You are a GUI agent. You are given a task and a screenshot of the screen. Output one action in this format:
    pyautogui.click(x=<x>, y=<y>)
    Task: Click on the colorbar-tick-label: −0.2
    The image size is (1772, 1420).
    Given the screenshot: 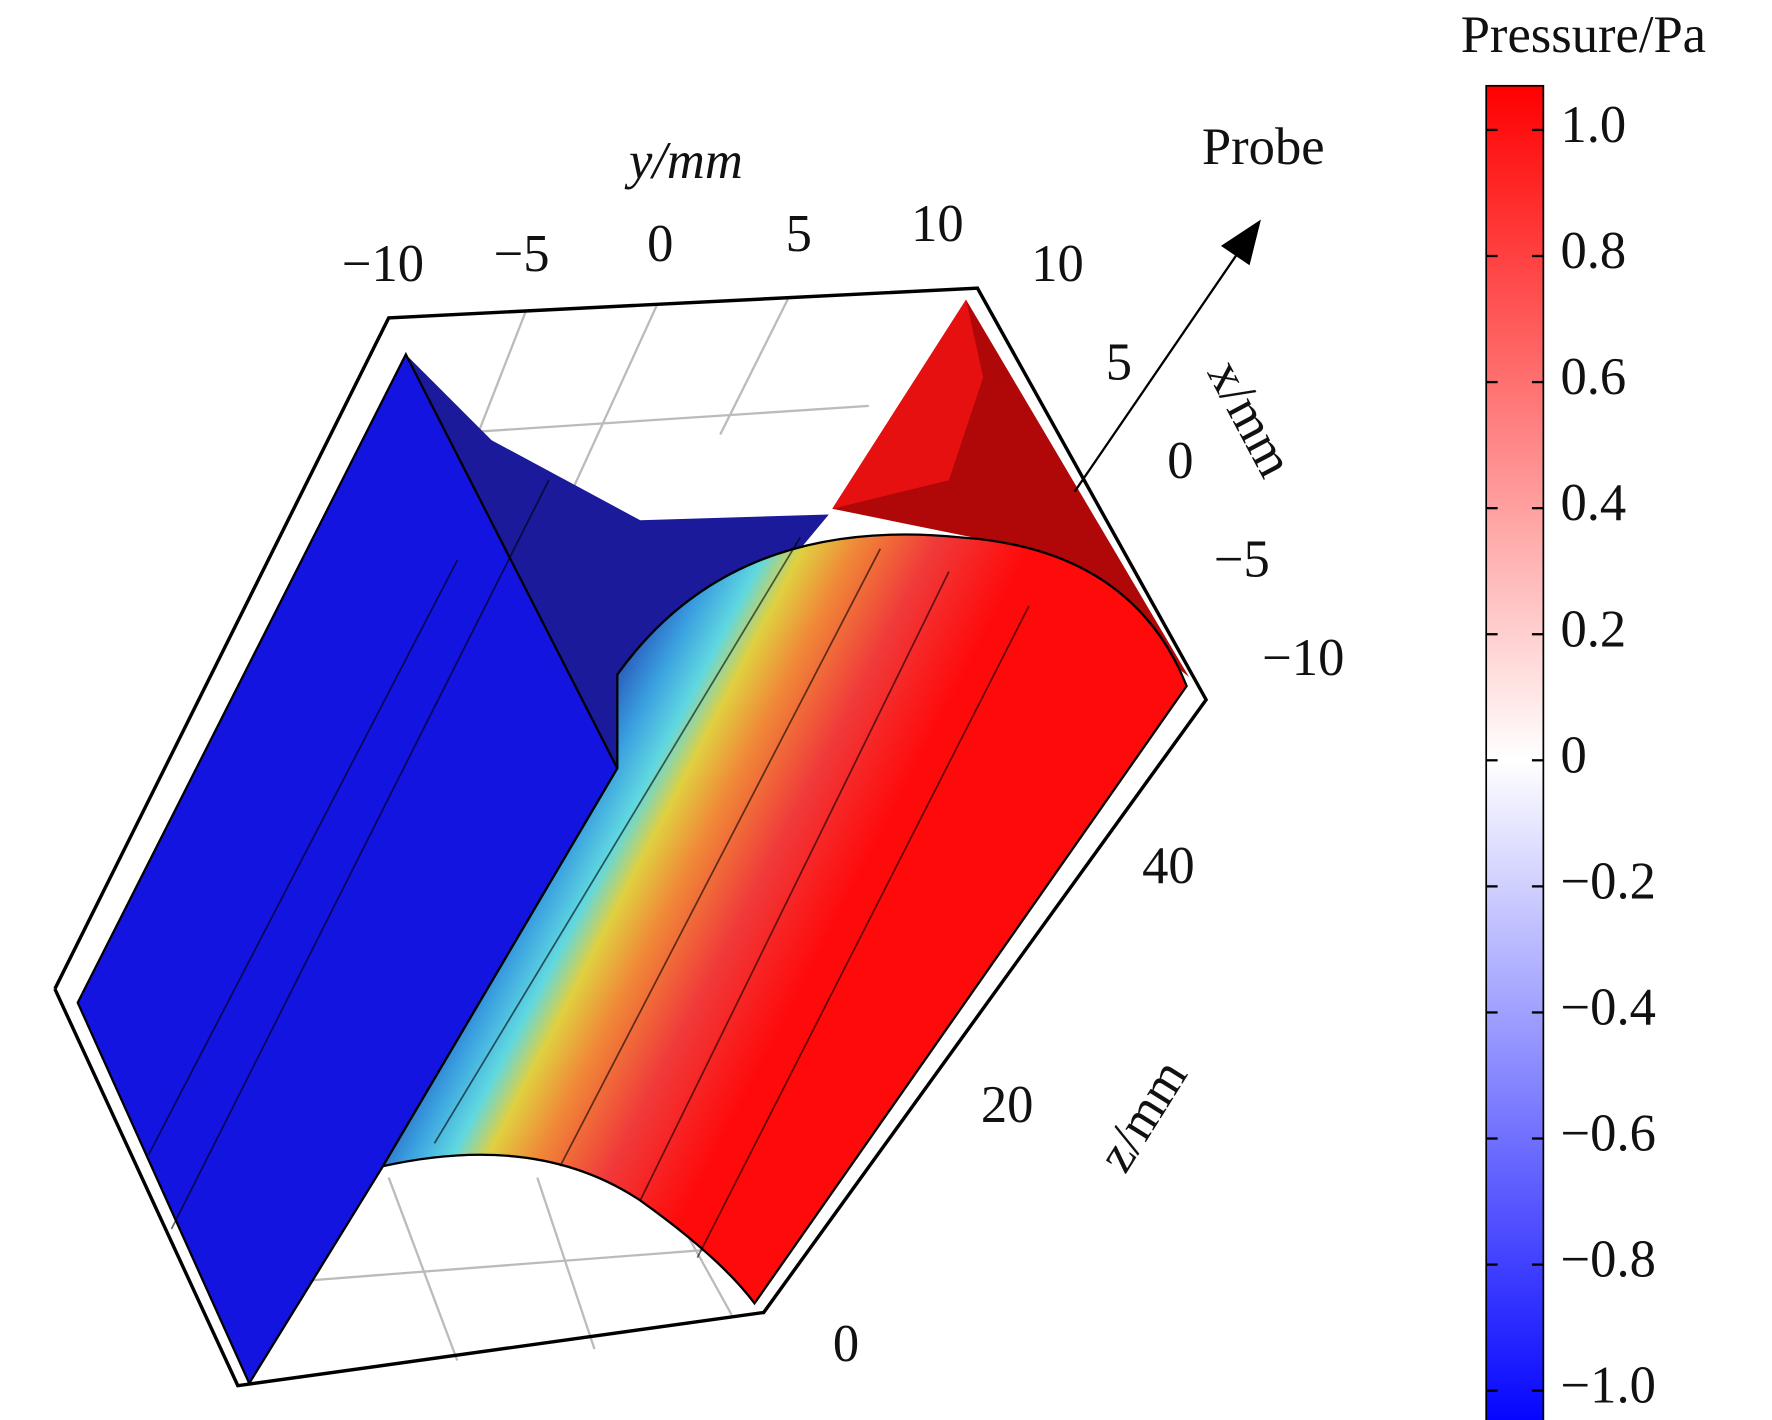 What is the action you would take?
    pyautogui.click(x=1608, y=881)
    